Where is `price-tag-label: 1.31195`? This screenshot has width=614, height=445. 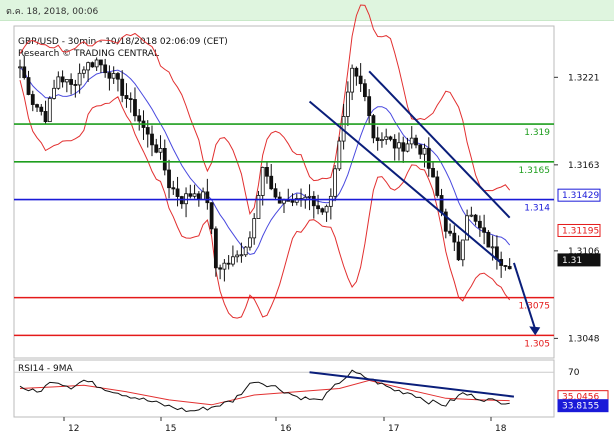
price-tag-label: 1.31195 is located at coordinates (580, 231).